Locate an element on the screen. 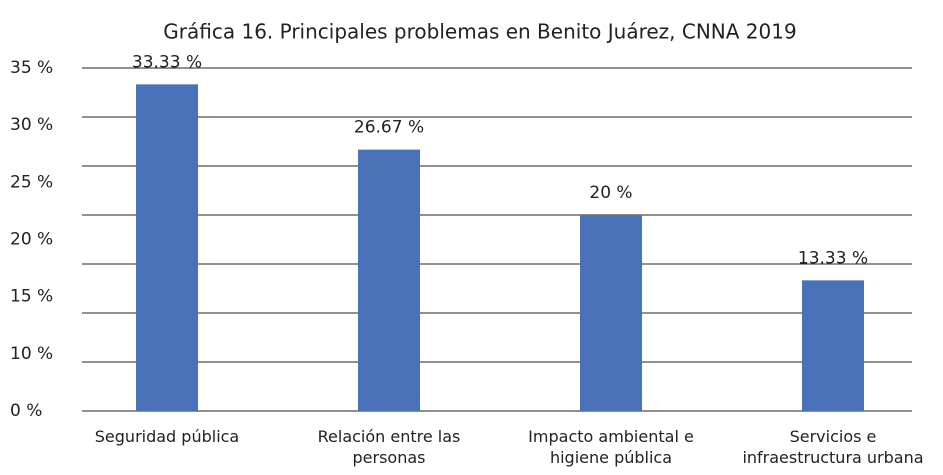  value-label: 20 % is located at coordinates (610, 193).